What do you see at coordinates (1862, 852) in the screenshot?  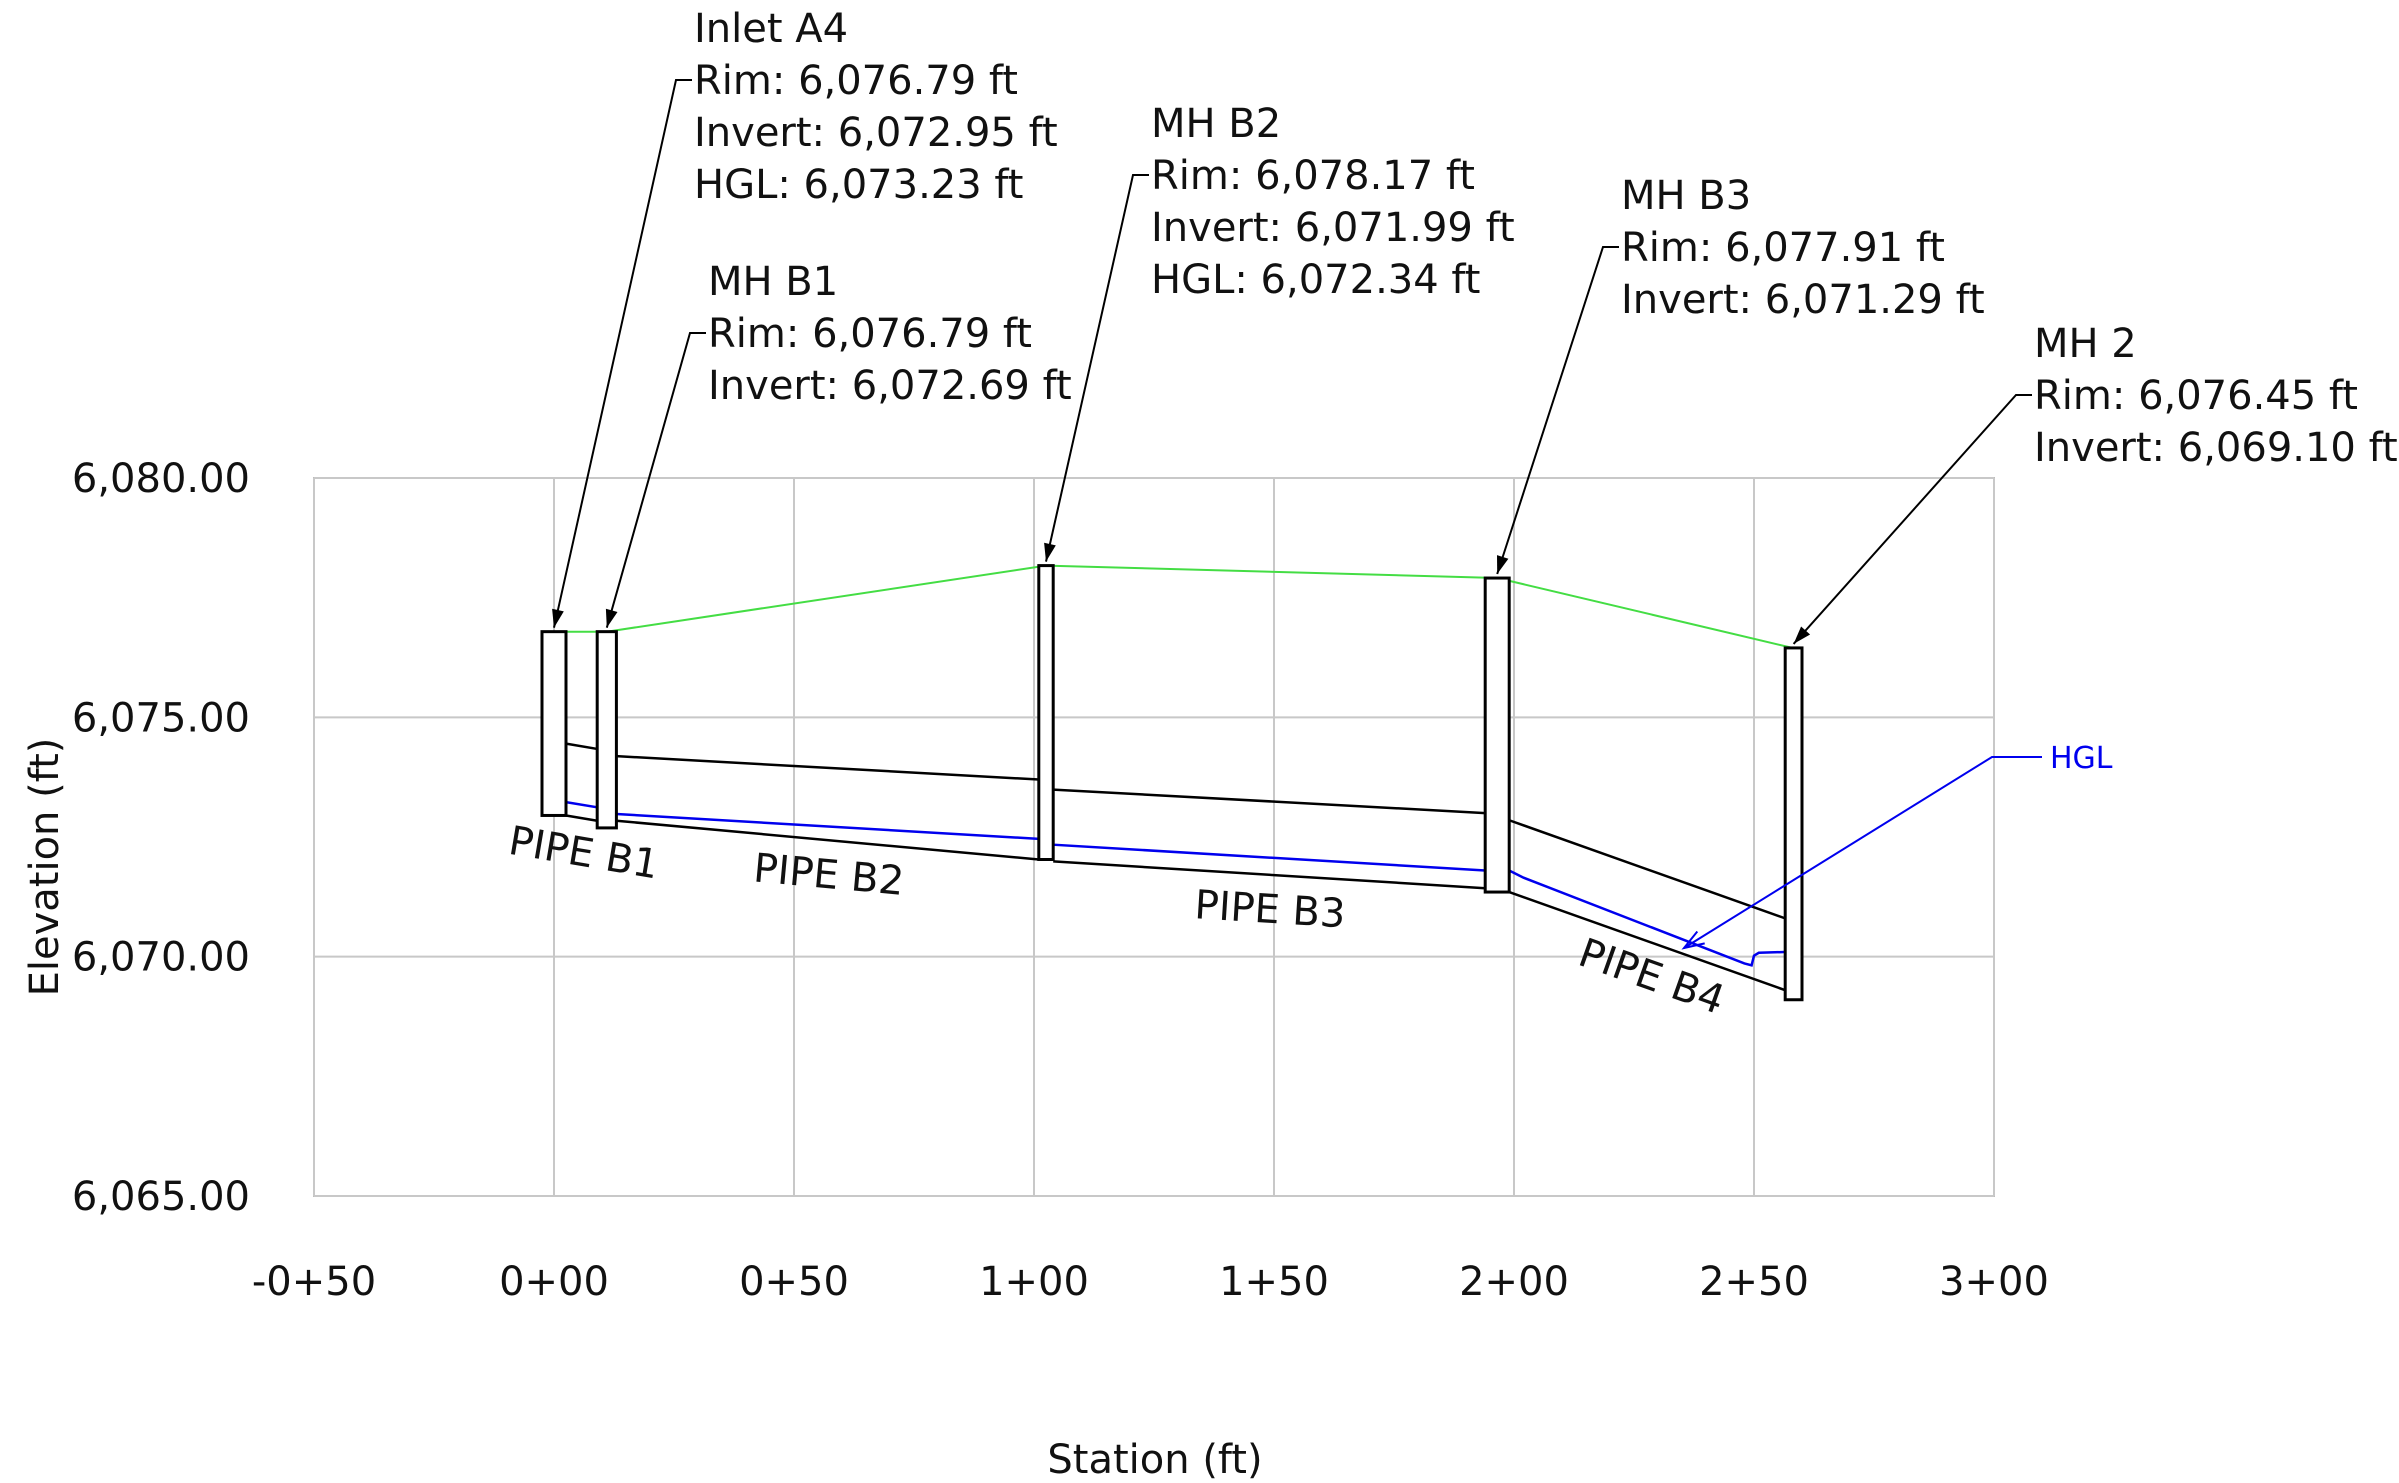 I see `hgl-leader` at bounding box center [1862, 852].